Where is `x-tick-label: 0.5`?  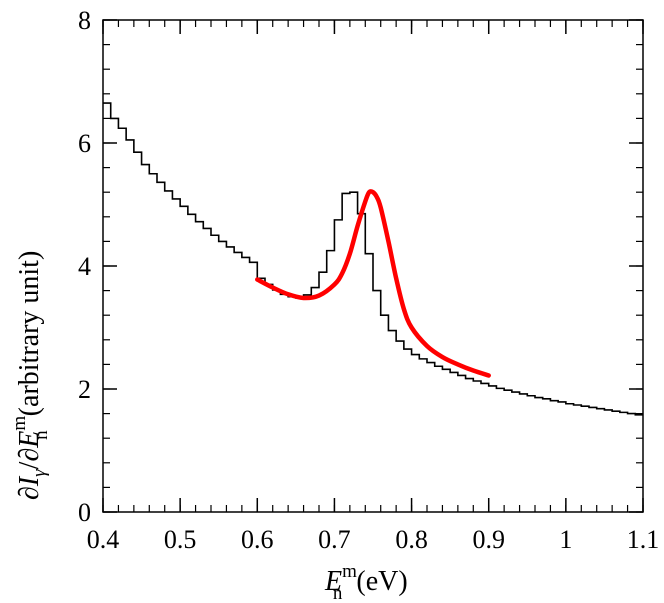
x-tick-label: 0.5 is located at coordinates (180, 539).